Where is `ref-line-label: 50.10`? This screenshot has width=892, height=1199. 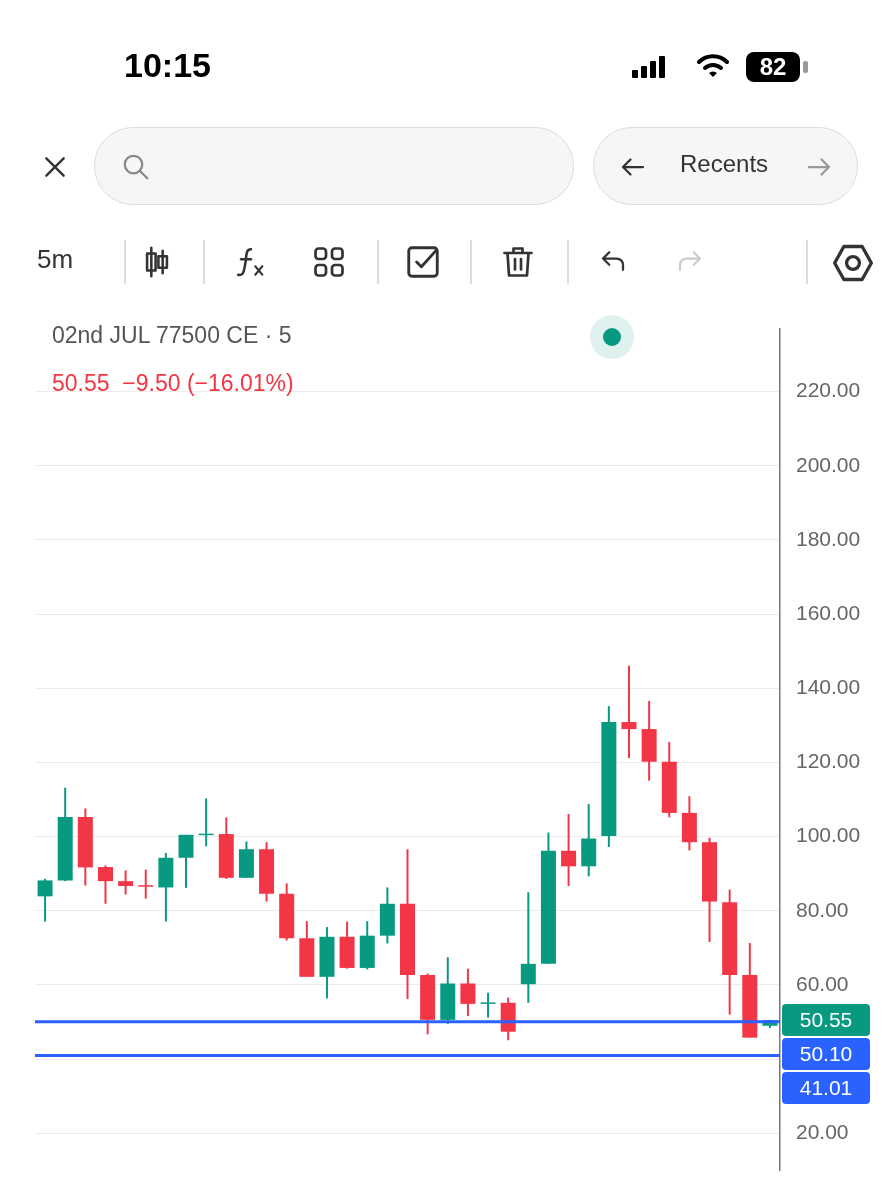 ref-line-label: 50.10 is located at coordinates (826, 1053).